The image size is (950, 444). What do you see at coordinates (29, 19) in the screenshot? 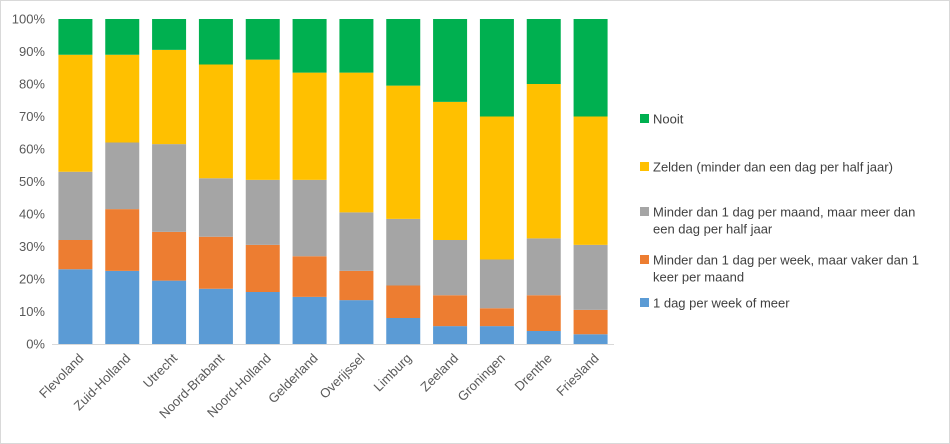
I see `y-tick-label: 100%` at bounding box center [29, 19].